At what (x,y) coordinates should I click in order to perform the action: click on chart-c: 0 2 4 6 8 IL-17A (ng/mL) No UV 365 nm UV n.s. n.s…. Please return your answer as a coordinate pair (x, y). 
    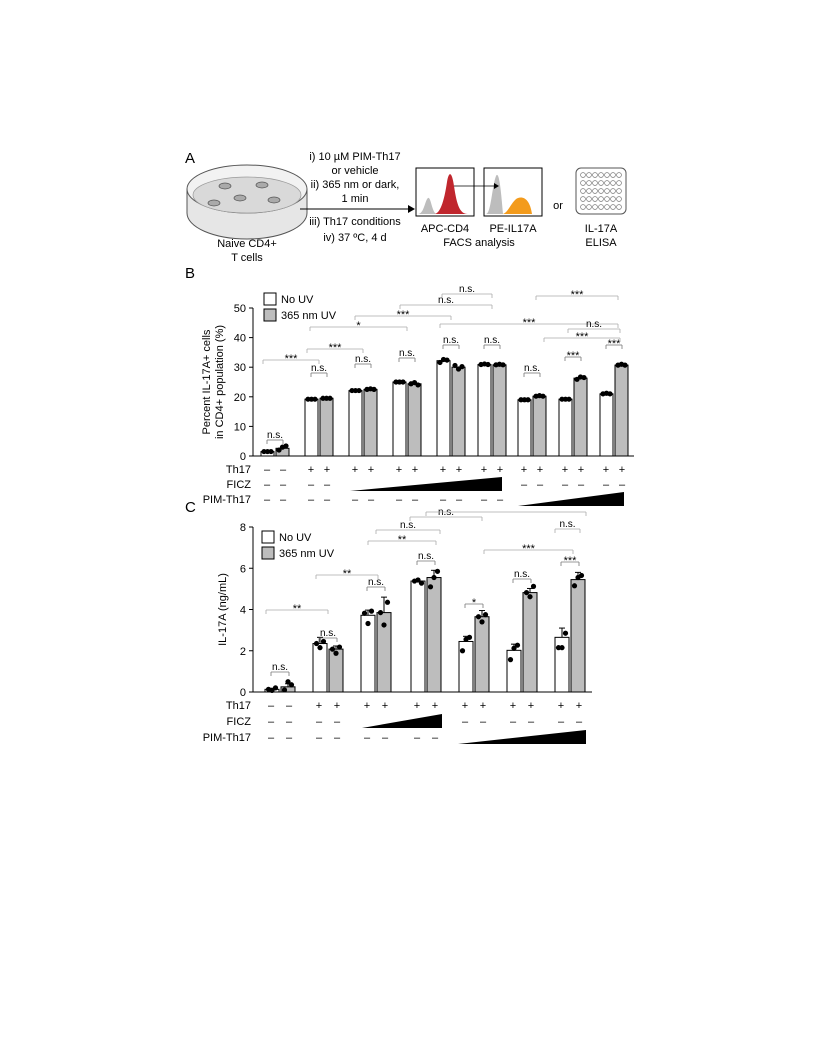
    Looking at the image, I should click on (404, 603).